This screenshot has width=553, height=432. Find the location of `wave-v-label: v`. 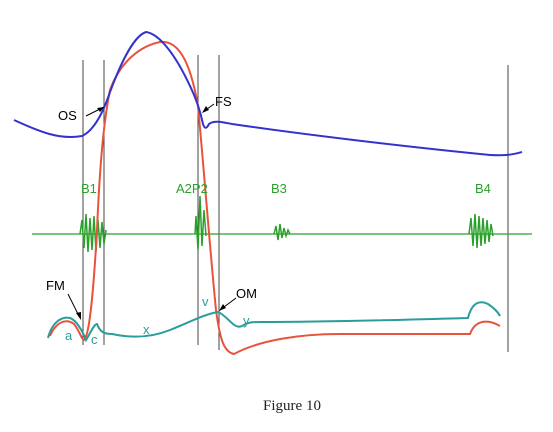

wave-v-label: v is located at coordinates (205, 301).